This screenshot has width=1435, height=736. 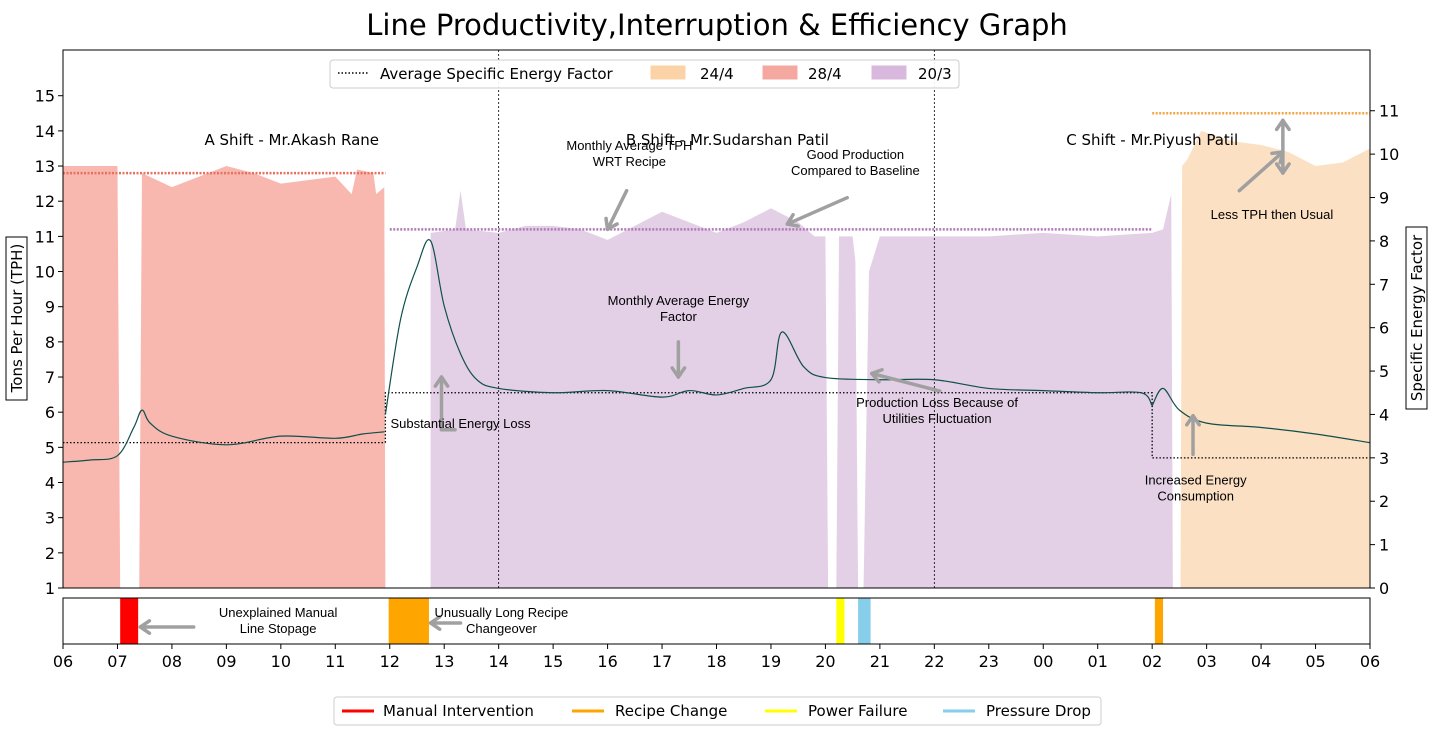 What do you see at coordinates (1384, 328) in the screenshot?
I see `right-tick-label: 6` at bounding box center [1384, 328].